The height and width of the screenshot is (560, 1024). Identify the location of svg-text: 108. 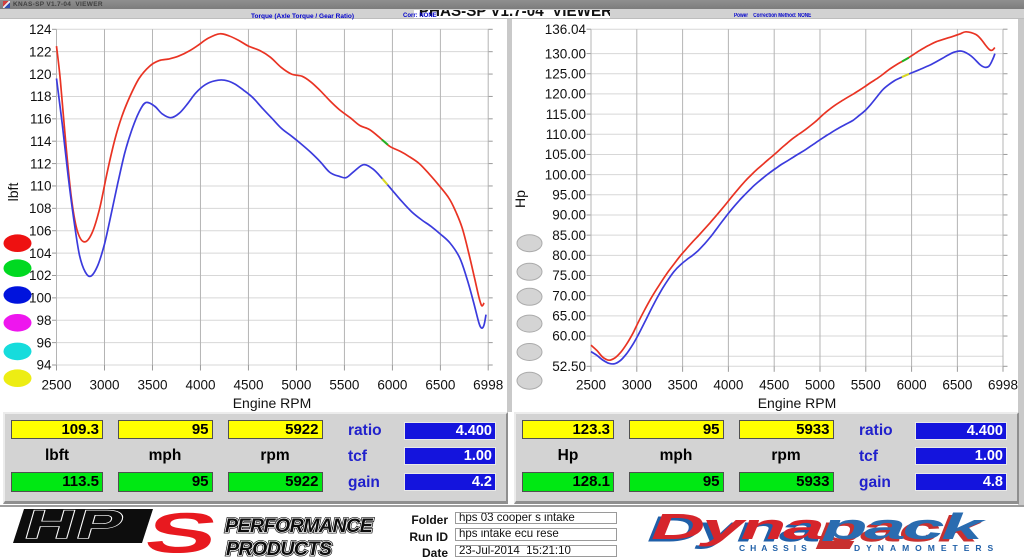
(40, 208).